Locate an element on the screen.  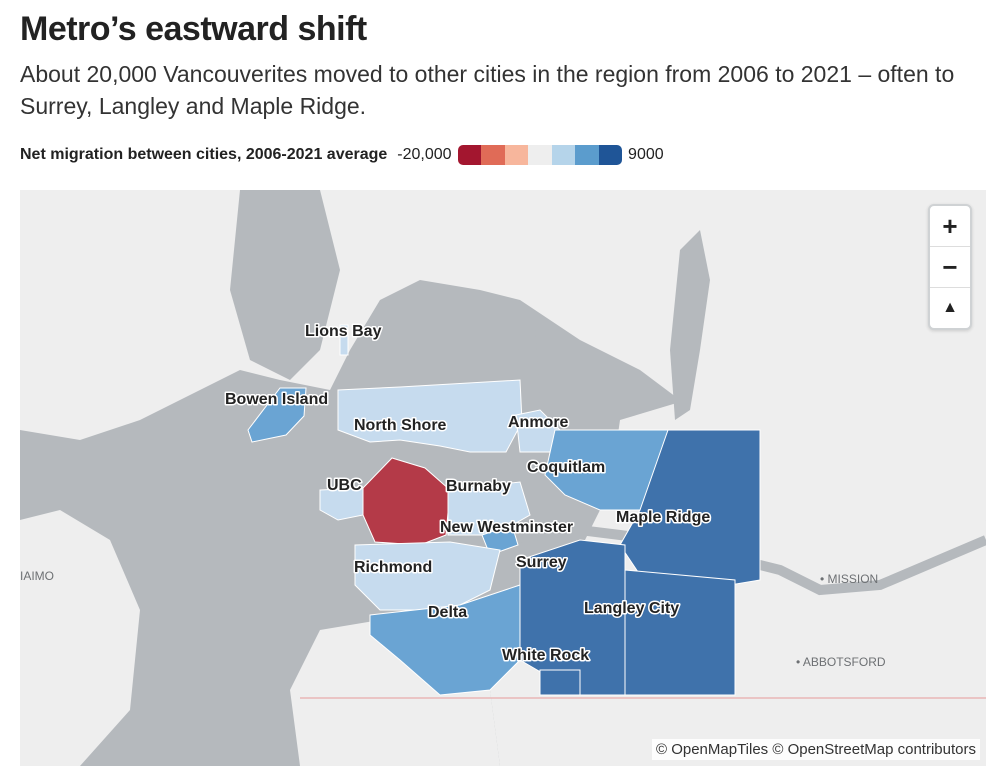
place-label-mission: • MISSION is located at coordinates (849, 579).